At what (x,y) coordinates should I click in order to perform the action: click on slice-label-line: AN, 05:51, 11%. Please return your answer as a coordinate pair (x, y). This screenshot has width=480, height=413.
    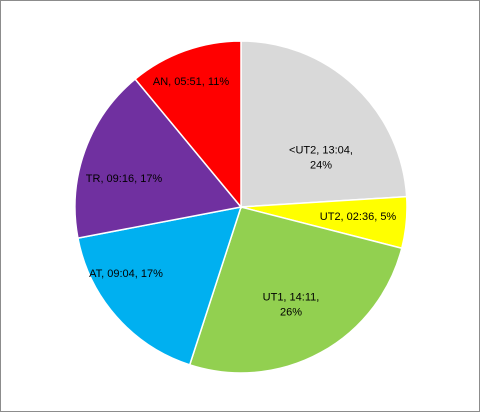
    Looking at the image, I should click on (191, 82).